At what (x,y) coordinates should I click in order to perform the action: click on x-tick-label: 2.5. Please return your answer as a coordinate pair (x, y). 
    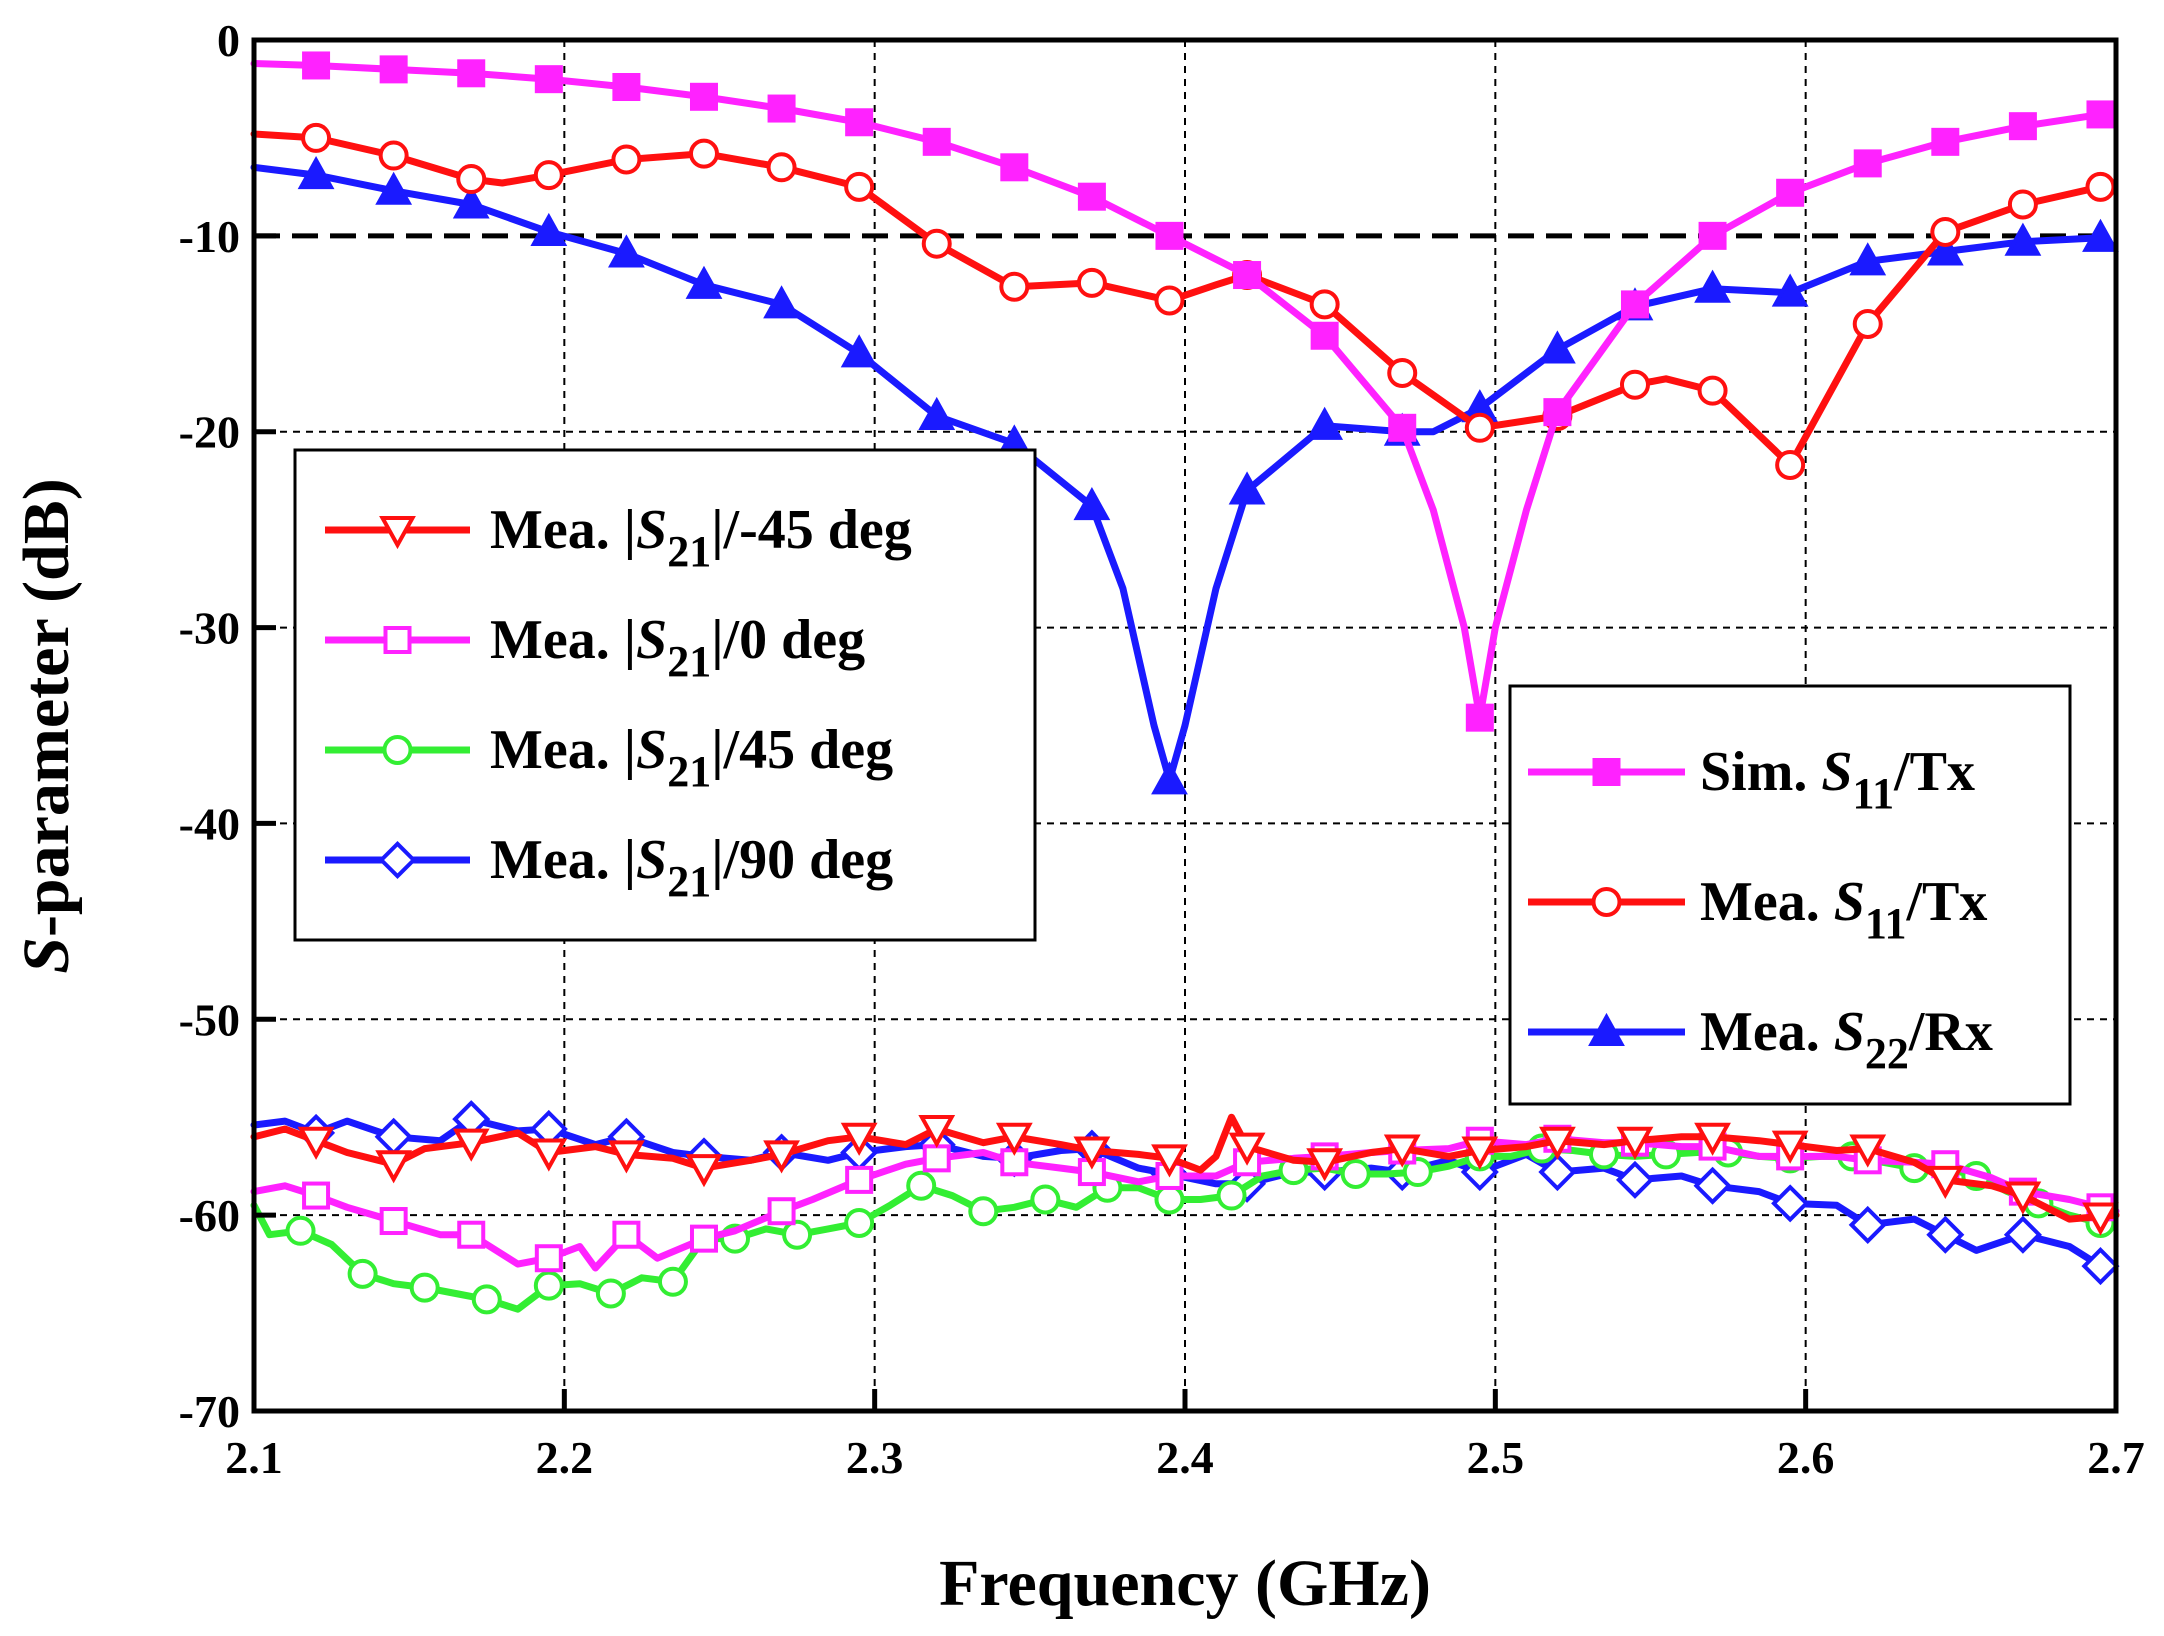
    Looking at the image, I should click on (1496, 1457).